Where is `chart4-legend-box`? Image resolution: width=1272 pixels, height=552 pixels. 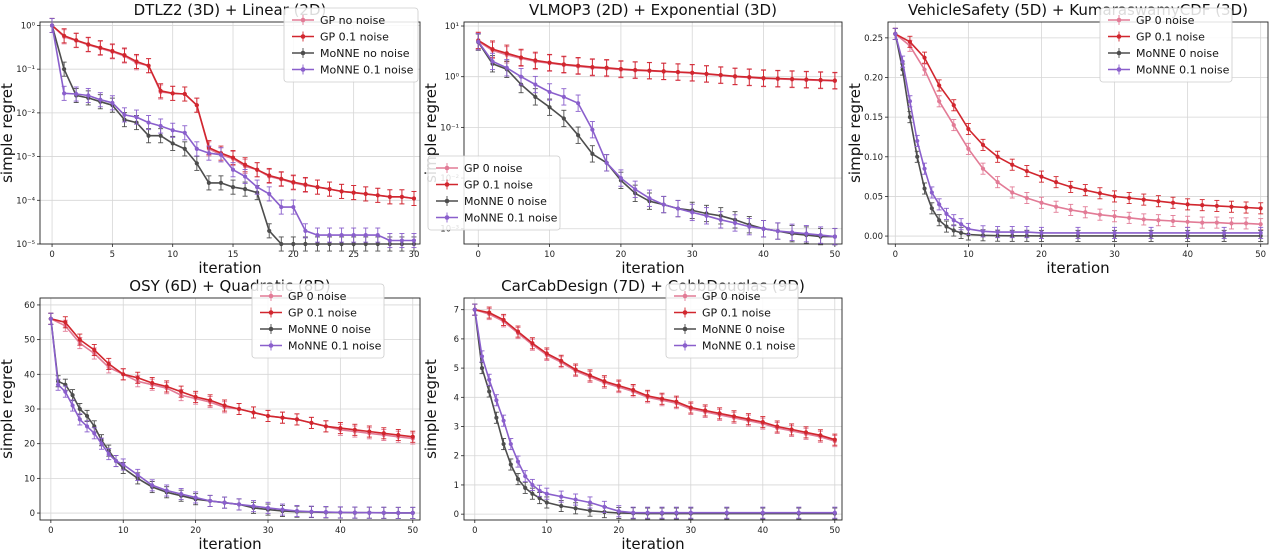 chart4-legend-box is located at coordinates (732, 321).